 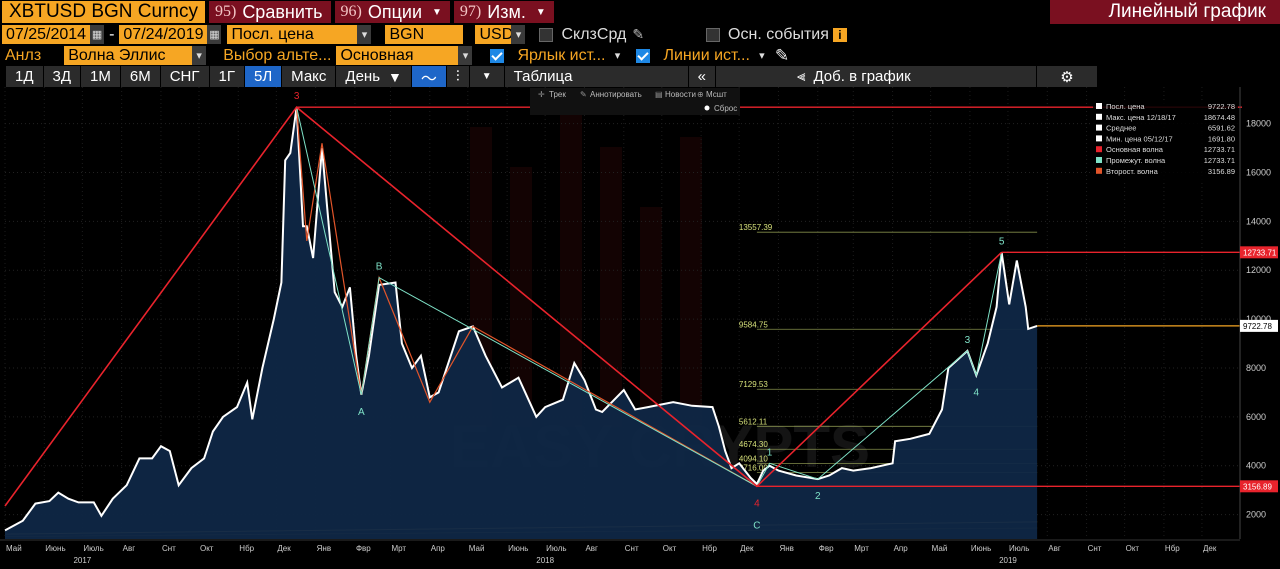 What do you see at coordinates (284, 548) in the screenshot?
I see `x-tick-label: Дек` at bounding box center [284, 548].